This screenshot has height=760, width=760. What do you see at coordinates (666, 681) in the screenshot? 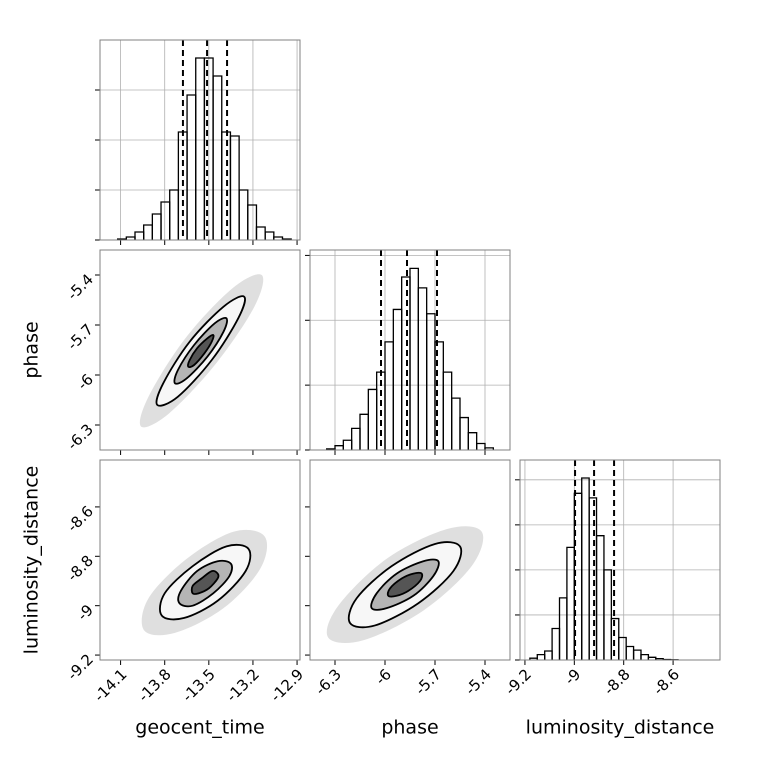
I see `x-tick-label: -8.6` at bounding box center [666, 681].